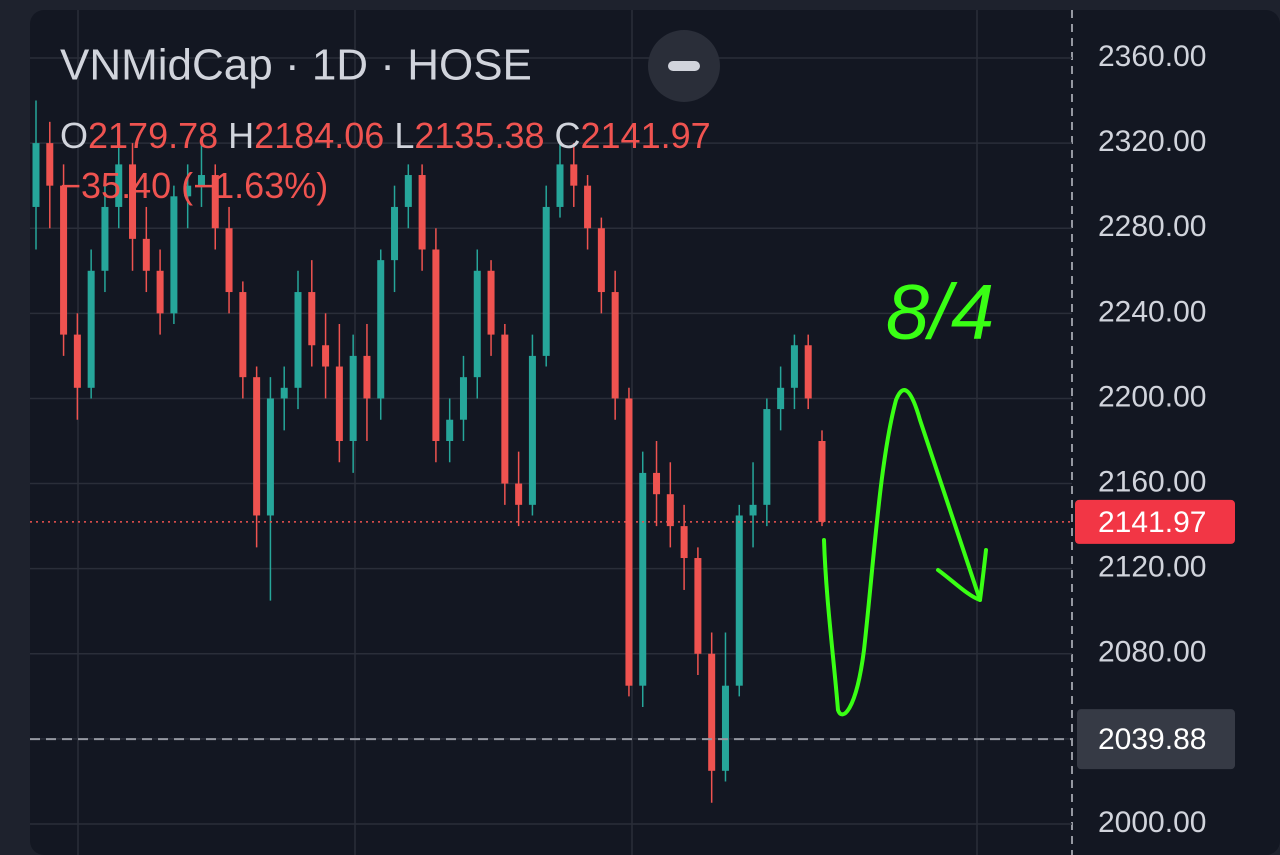 The width and height of the screenshot is (1280, 855). What do you see at coordinates (254, 185) in the screenshot?
I see `change-percent: (−1.63%)` at bounding box center [254, 185].